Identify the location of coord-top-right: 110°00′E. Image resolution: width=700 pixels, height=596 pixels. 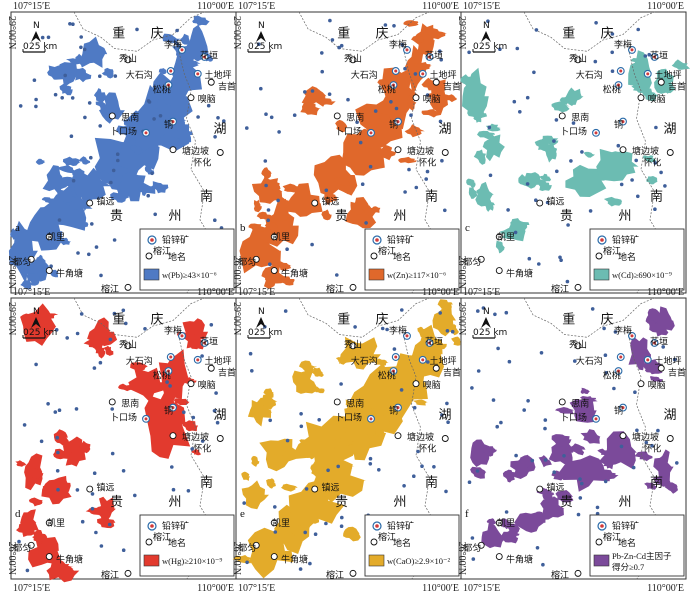
(440, 6).